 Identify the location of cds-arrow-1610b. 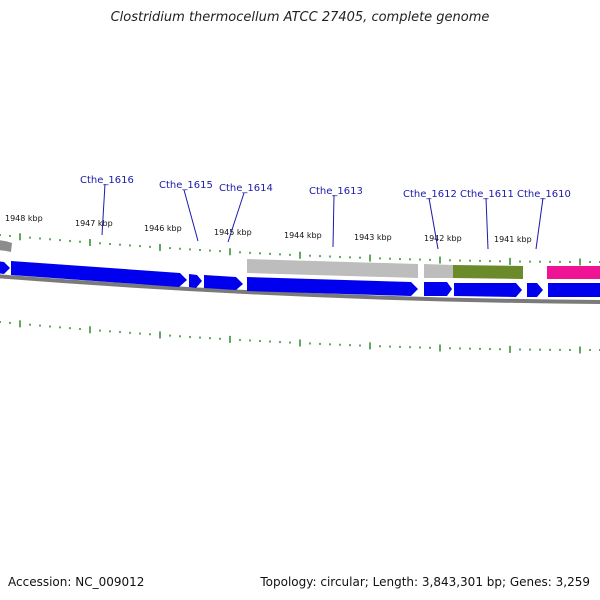
(574, 290).